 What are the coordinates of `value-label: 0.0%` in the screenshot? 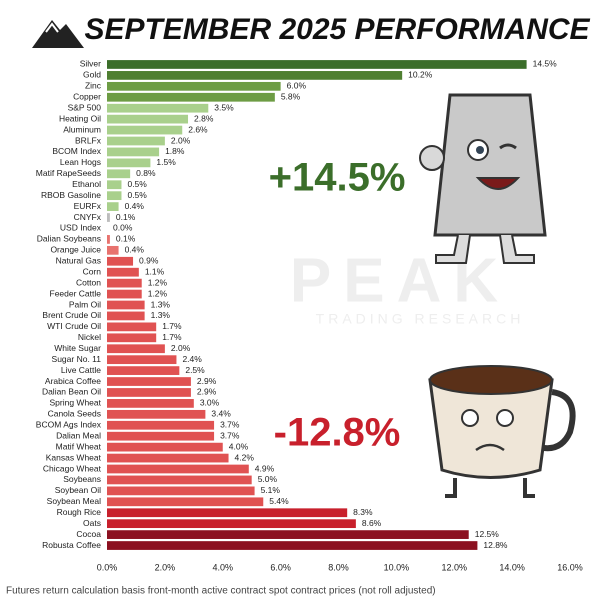 It's located at (123, 228).